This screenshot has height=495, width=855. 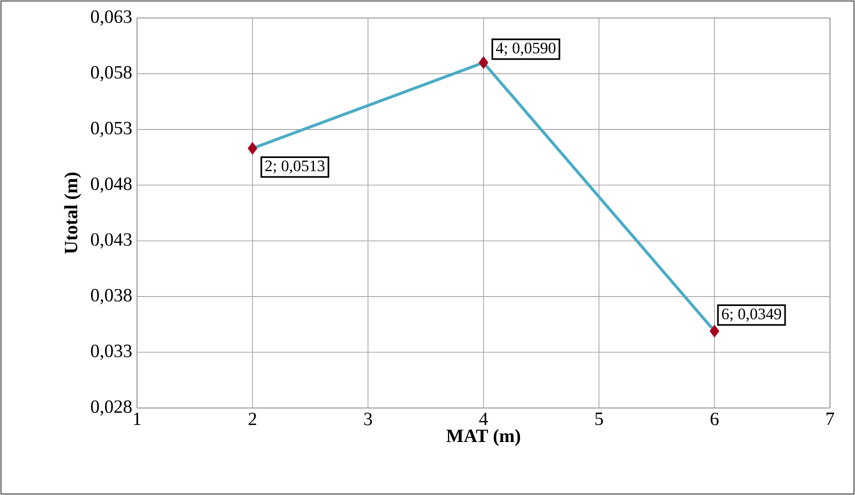 I want to click on y-tick-label: 0,053, so click(x=111, y=130).